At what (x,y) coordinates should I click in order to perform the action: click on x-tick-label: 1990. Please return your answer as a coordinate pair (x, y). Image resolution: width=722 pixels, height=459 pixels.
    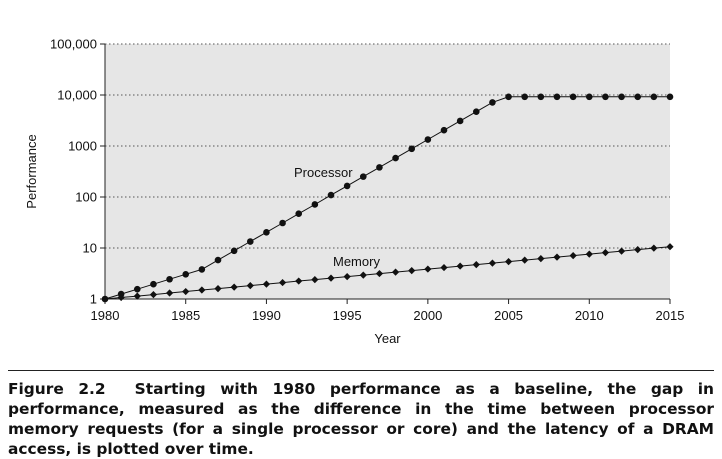
    Looking at the image, I should click on (266, 315).